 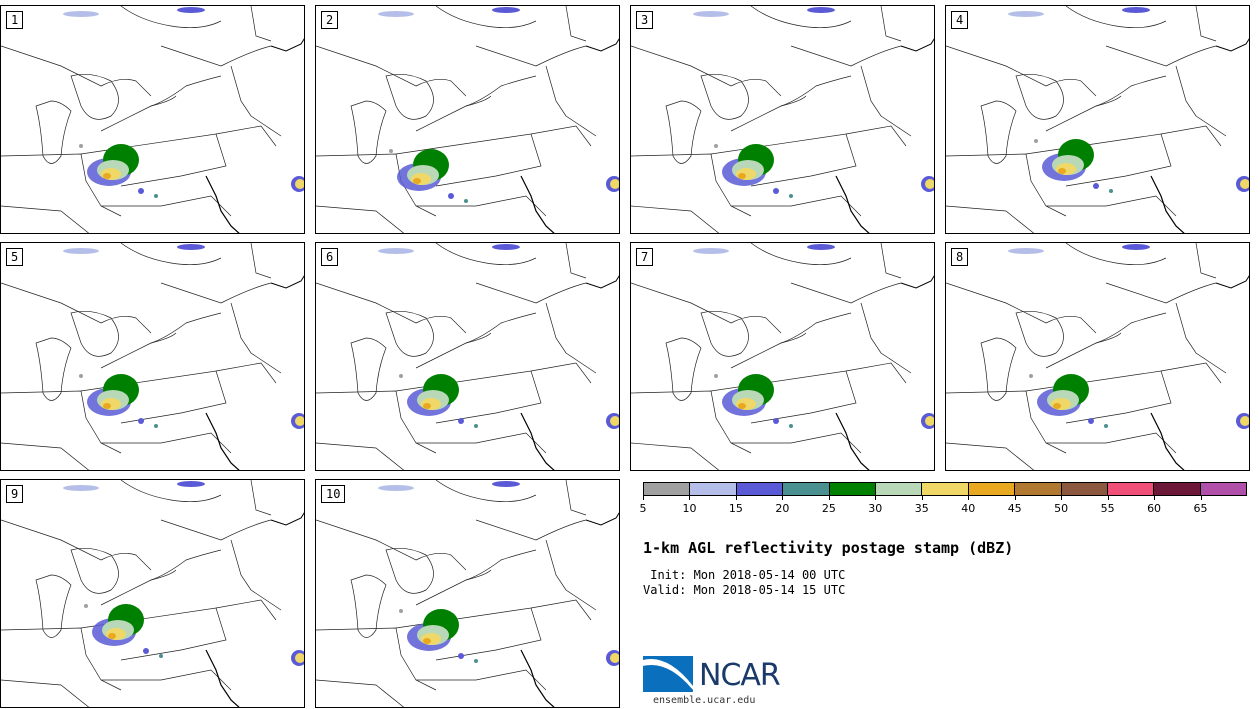 I want to click on map-panel-10: 10, so click(x=467, y=593).